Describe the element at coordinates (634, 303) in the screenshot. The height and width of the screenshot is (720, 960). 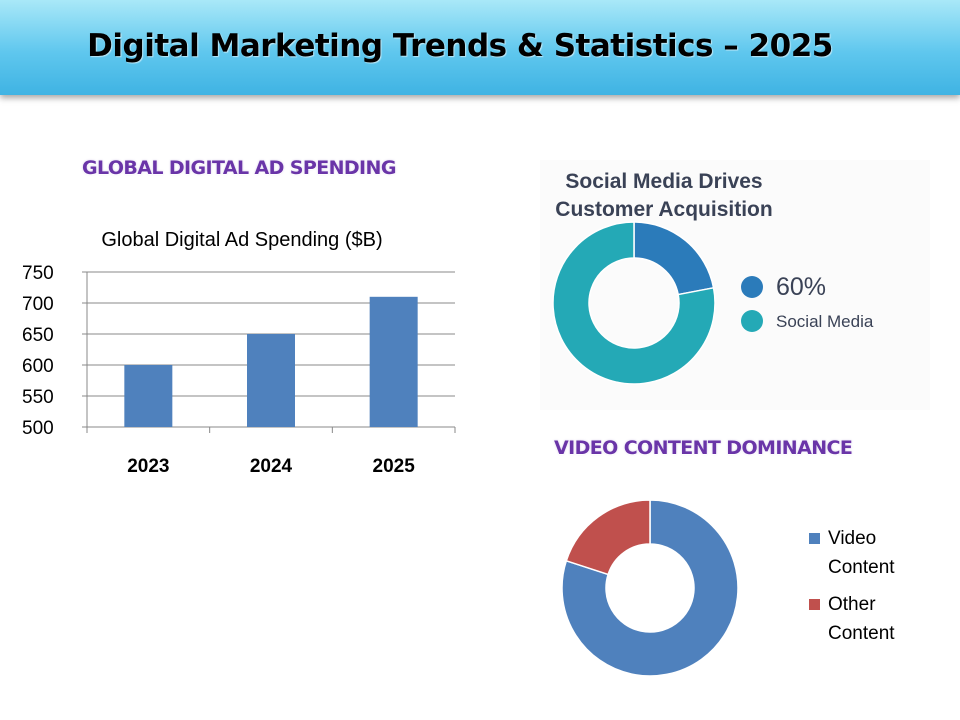
I see `donut-slice-remainder` at that location.